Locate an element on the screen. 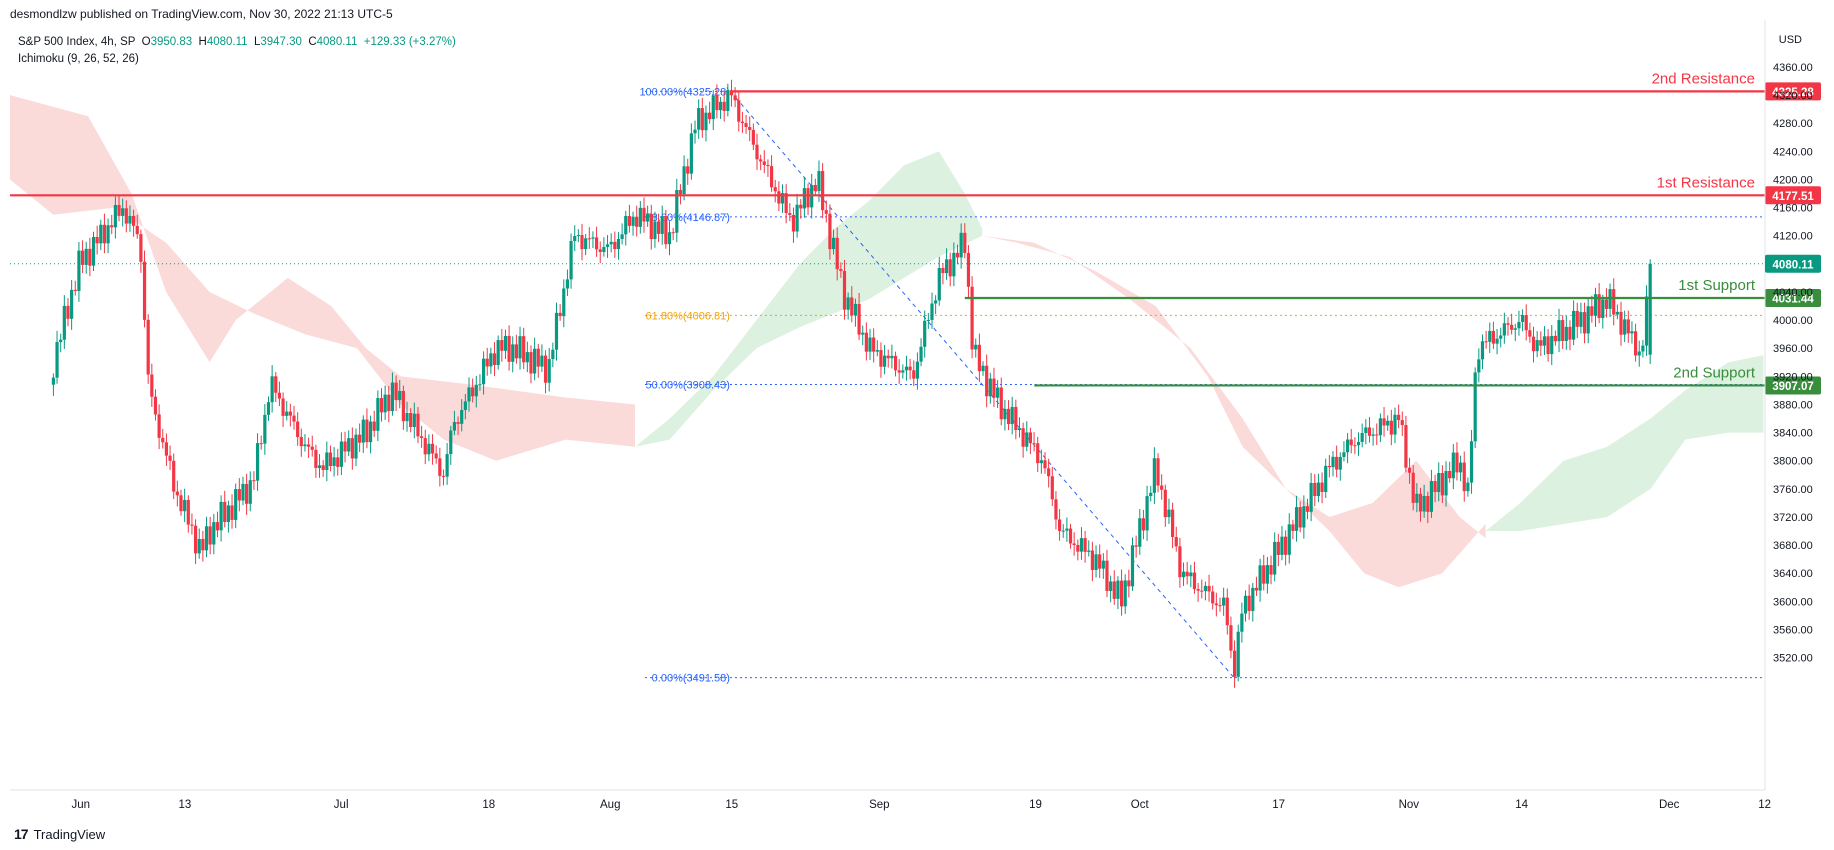 The image size is (1834, 850). y-tick-label: 3600.00 is located at coordinates (1793, 602).